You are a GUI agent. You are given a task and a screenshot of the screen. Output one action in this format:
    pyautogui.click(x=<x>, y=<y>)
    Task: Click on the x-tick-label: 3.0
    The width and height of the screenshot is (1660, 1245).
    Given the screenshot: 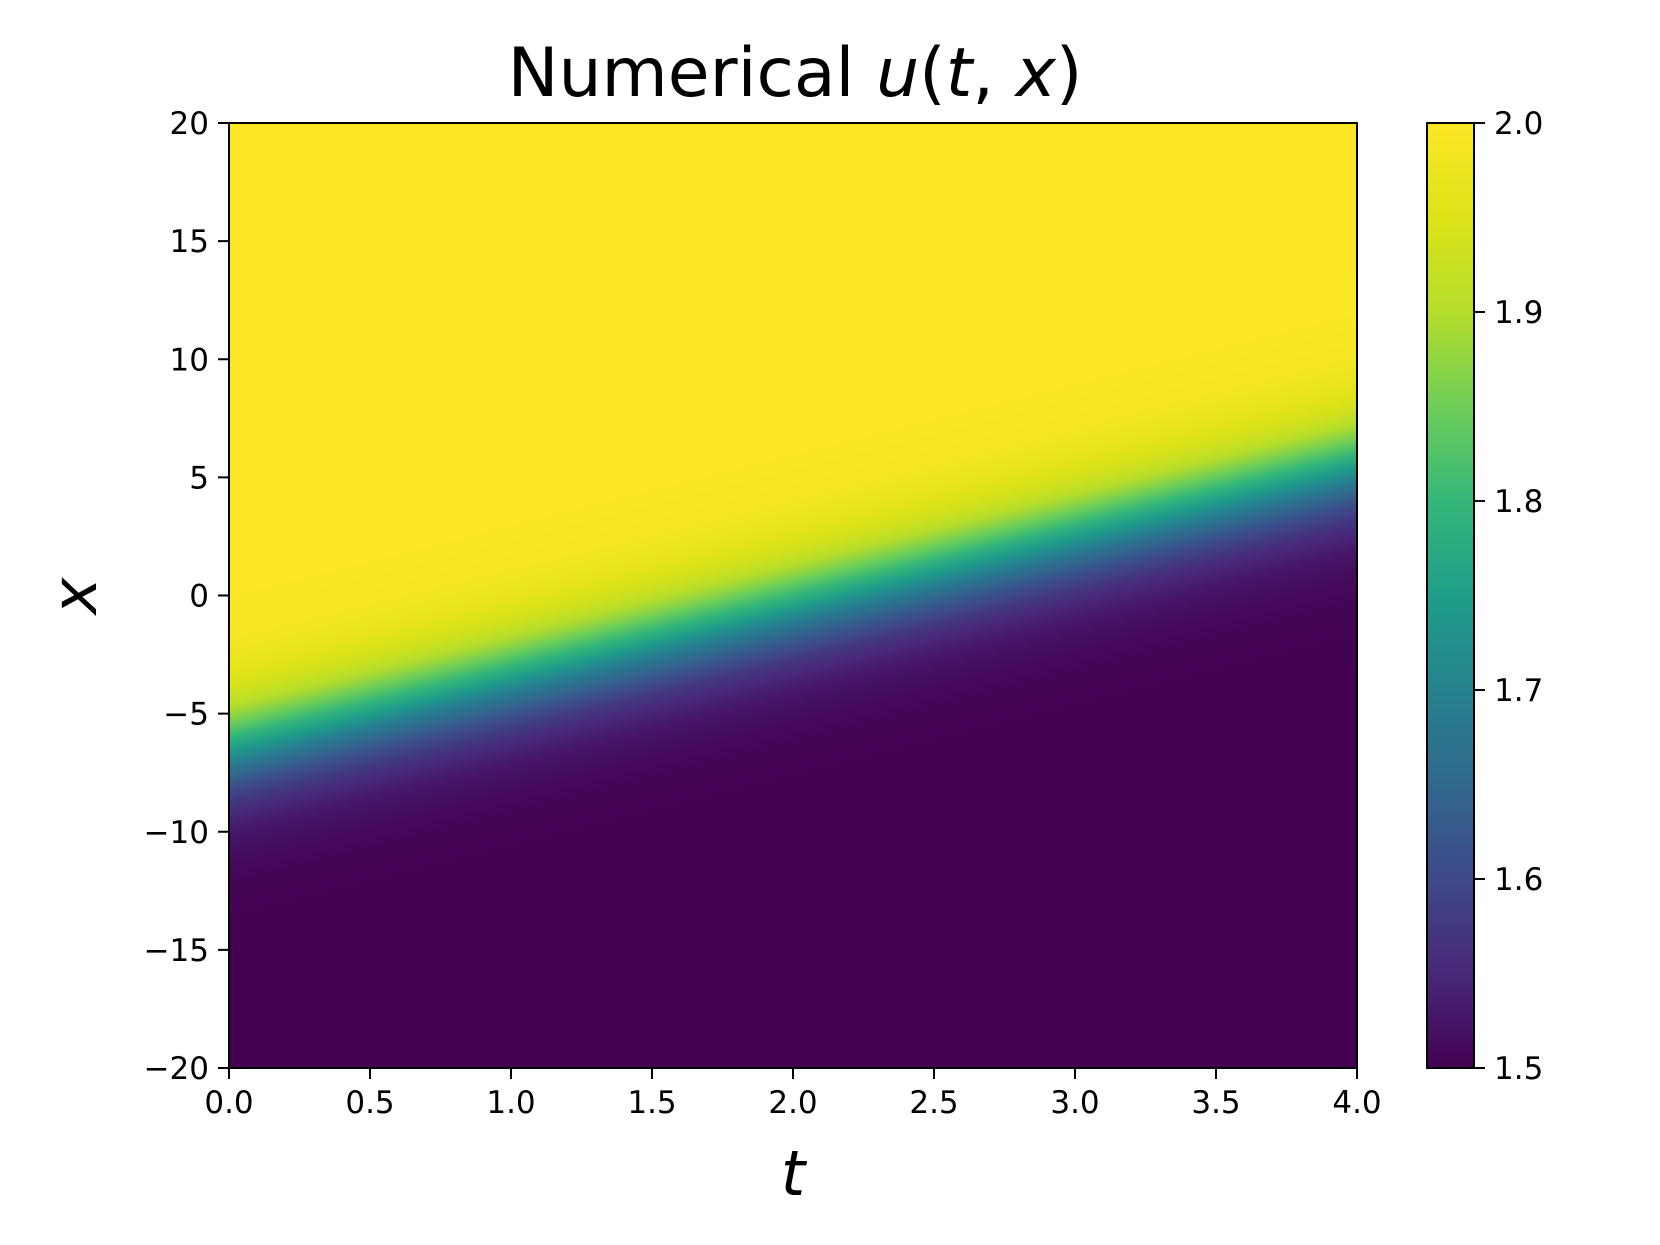 What is the action you would take?
    pyautogui.click(x=1074, y=1103)
    